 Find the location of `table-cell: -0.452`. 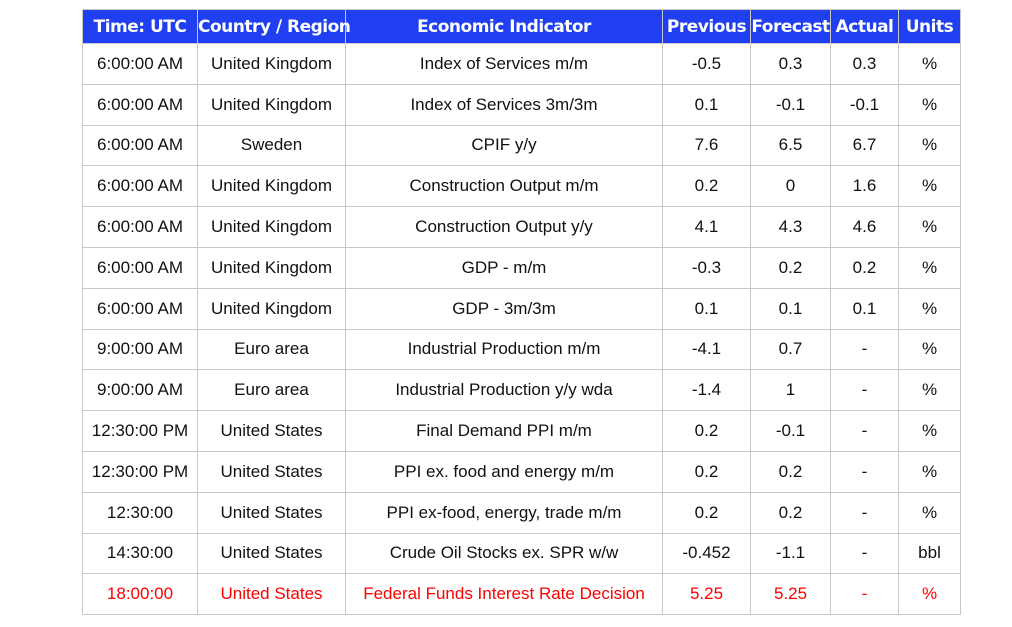

table-cell: -0.452 is located at coordinates (706, 553).